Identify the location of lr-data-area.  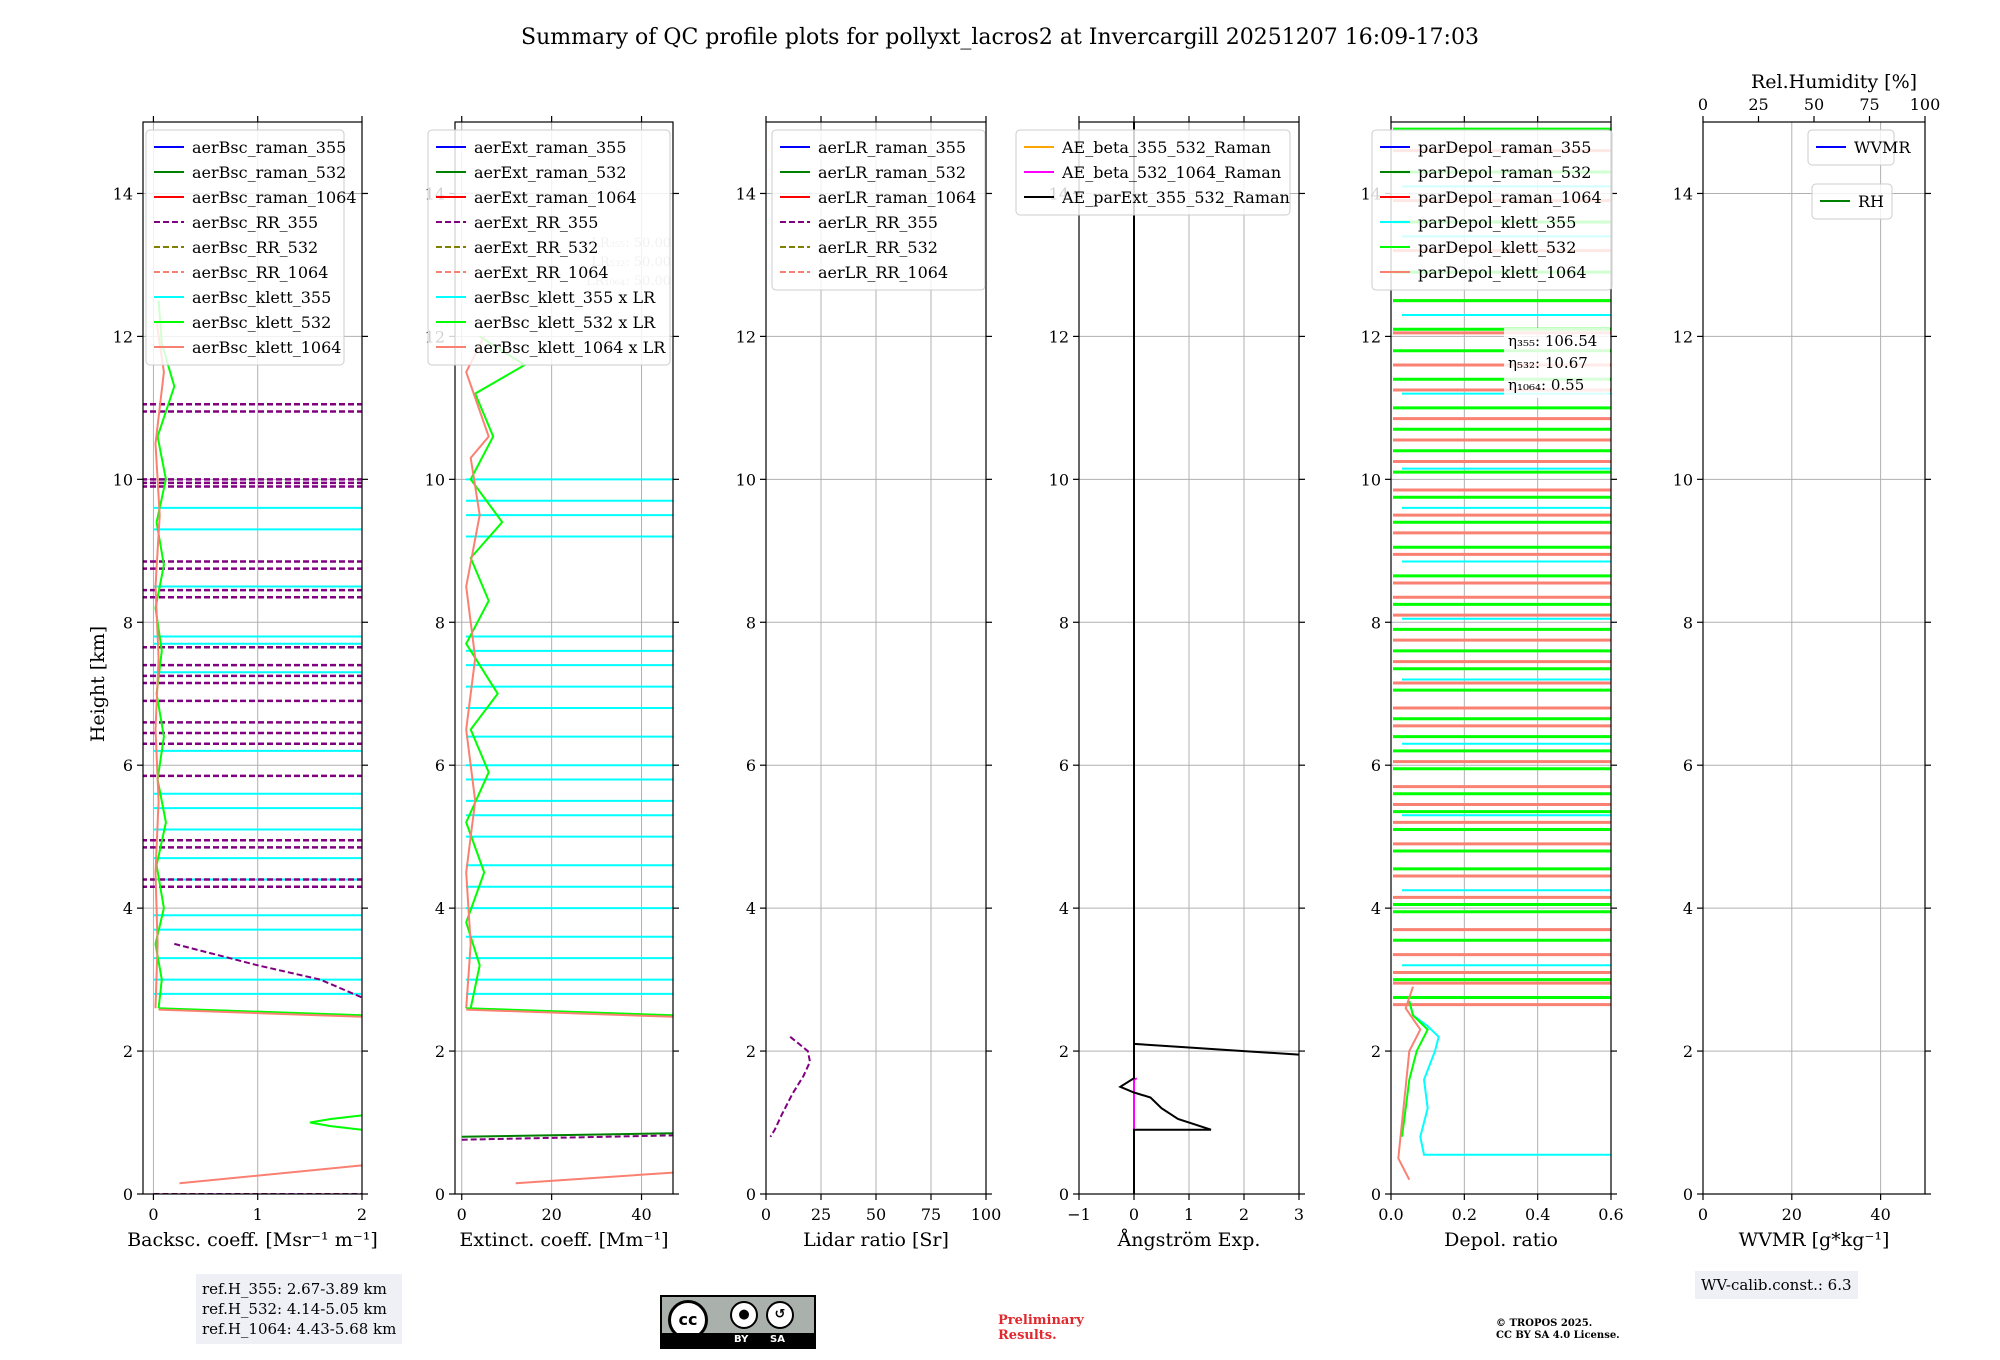
(790, 1087).